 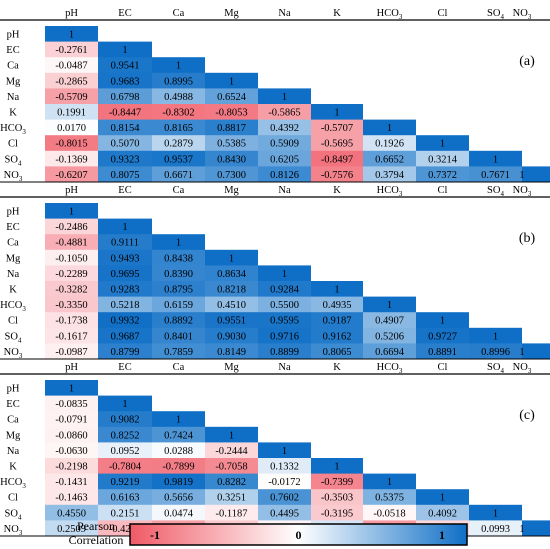 What do you see at coordinates (13, 212) in the screenshot?
I see `row-label-ph: pH` at bounding box center [13, 212].